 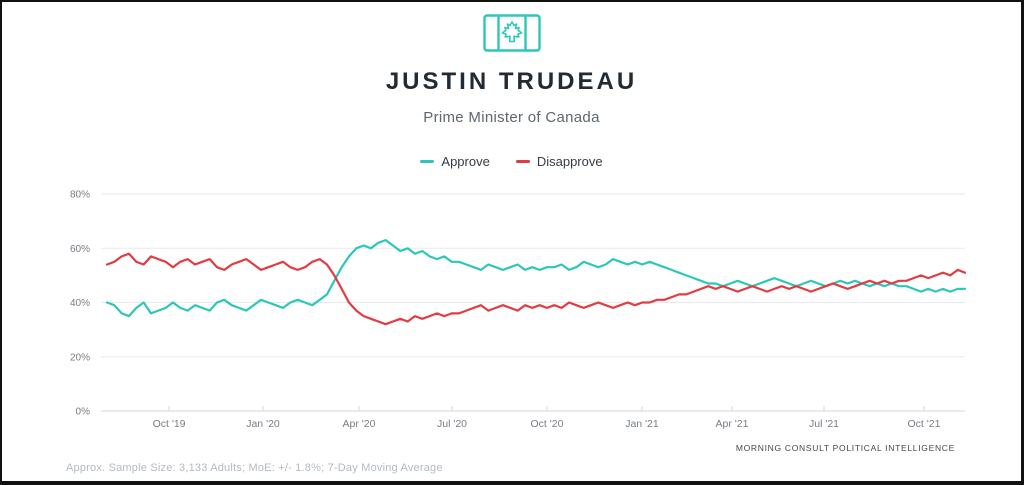 I want to click on series-line-approve, so click(x=536, y=278).